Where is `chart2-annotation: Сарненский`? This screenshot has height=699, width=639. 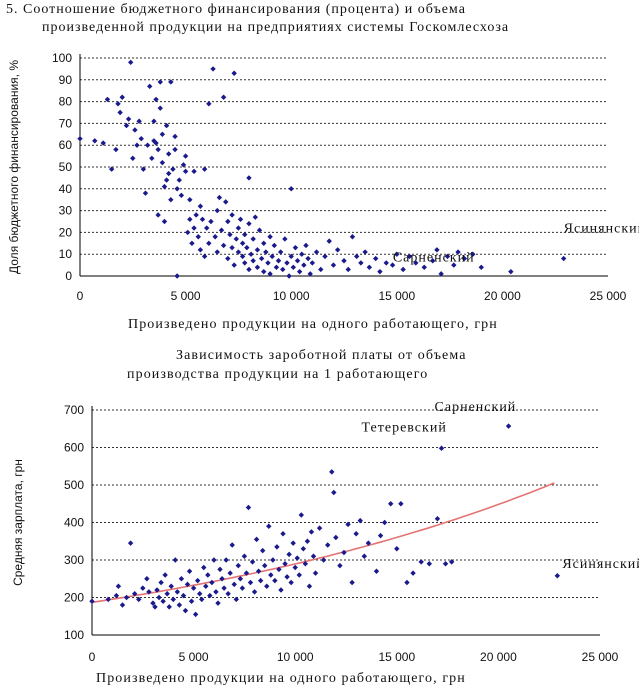 chart2-annotation: Сарненский is located at coordinates (476, 407).